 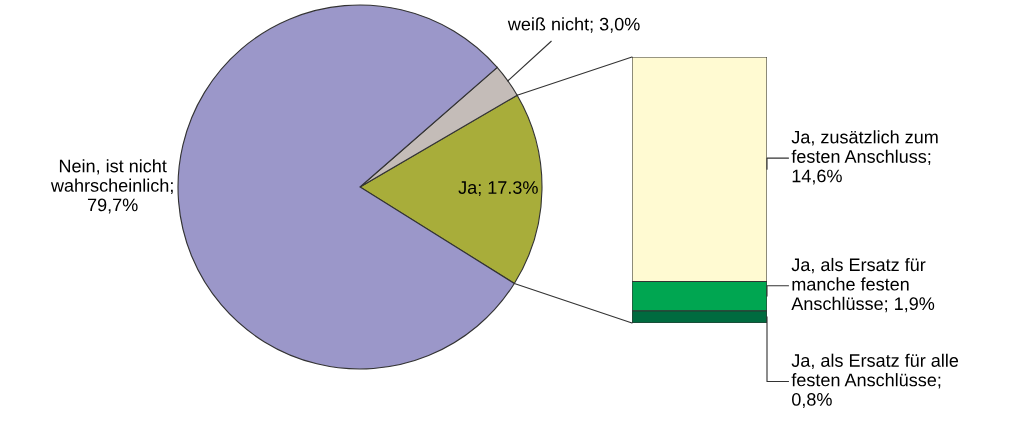 I want to click on slice-label: weiß nicht; 3,0%, so click(x=573, y=25).